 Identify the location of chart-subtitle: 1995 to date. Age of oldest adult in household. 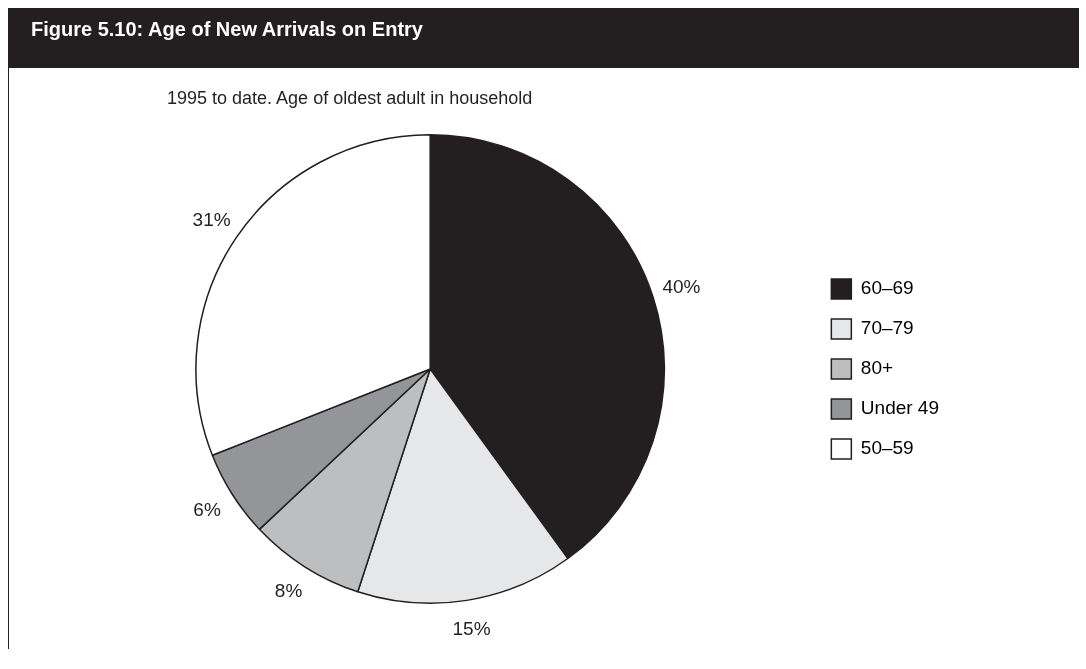
(350, 98).